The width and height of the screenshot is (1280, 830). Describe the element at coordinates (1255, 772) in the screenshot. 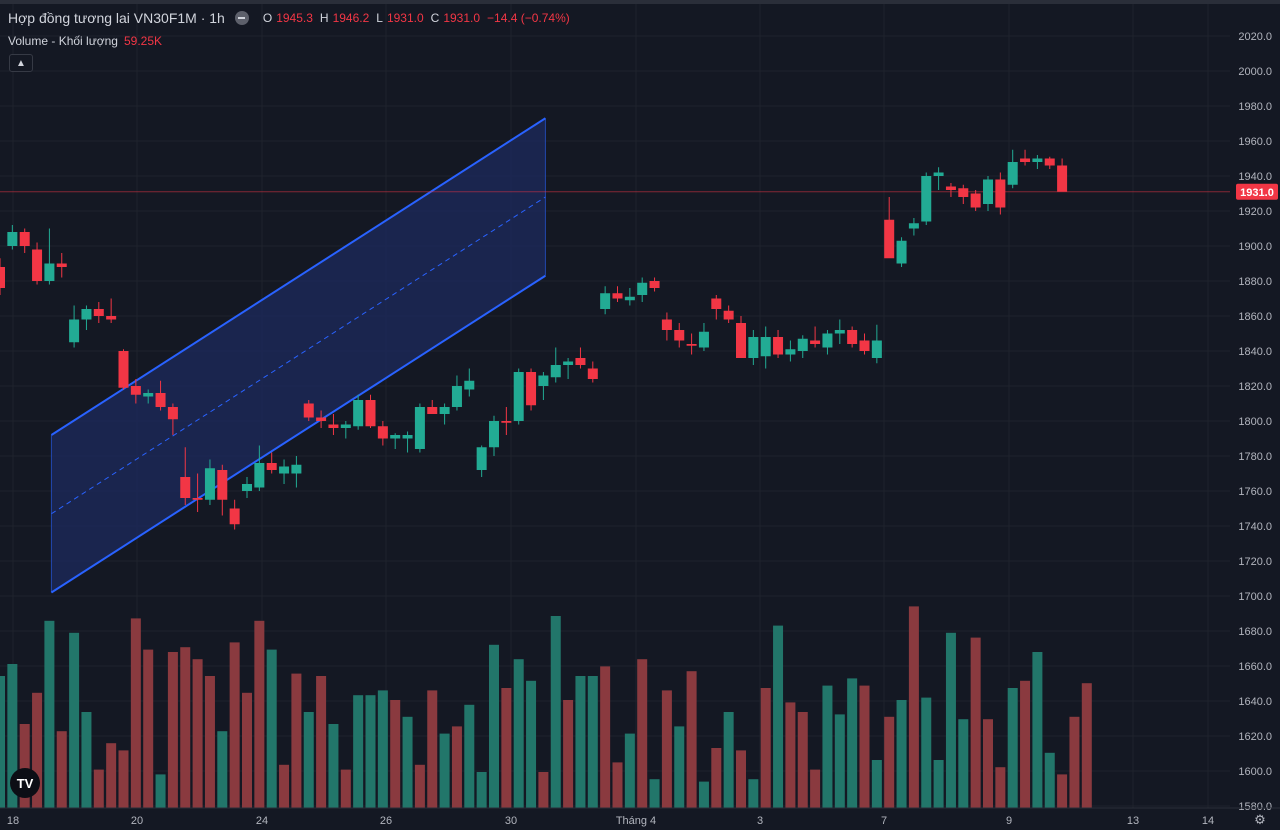

I see `y-tick-label: 1600.0` at that location.